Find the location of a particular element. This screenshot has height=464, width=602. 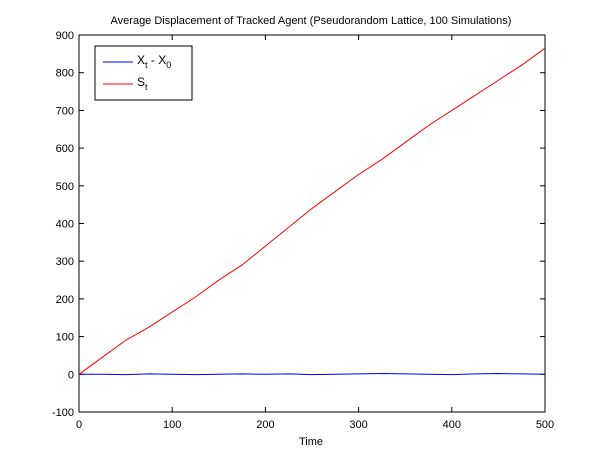

legend-entry-0: Xt - X0 is located at coordinates (154, 61).